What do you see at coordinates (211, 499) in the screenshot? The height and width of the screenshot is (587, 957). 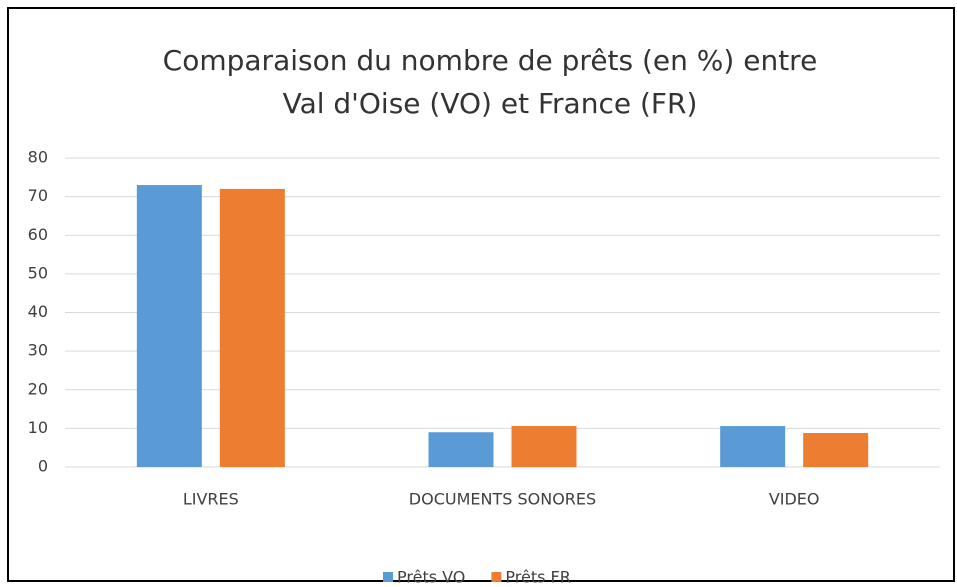 I see `x-tick-label: LIVRES` at bounding box center [211, 499].